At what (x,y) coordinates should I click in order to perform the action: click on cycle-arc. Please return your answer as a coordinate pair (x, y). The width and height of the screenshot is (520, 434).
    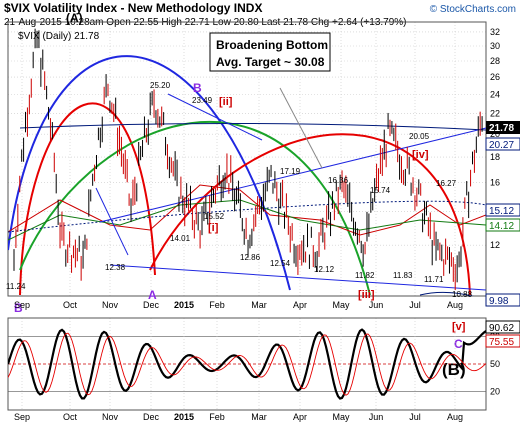
    Looking at the image, I should click on (87, 199).